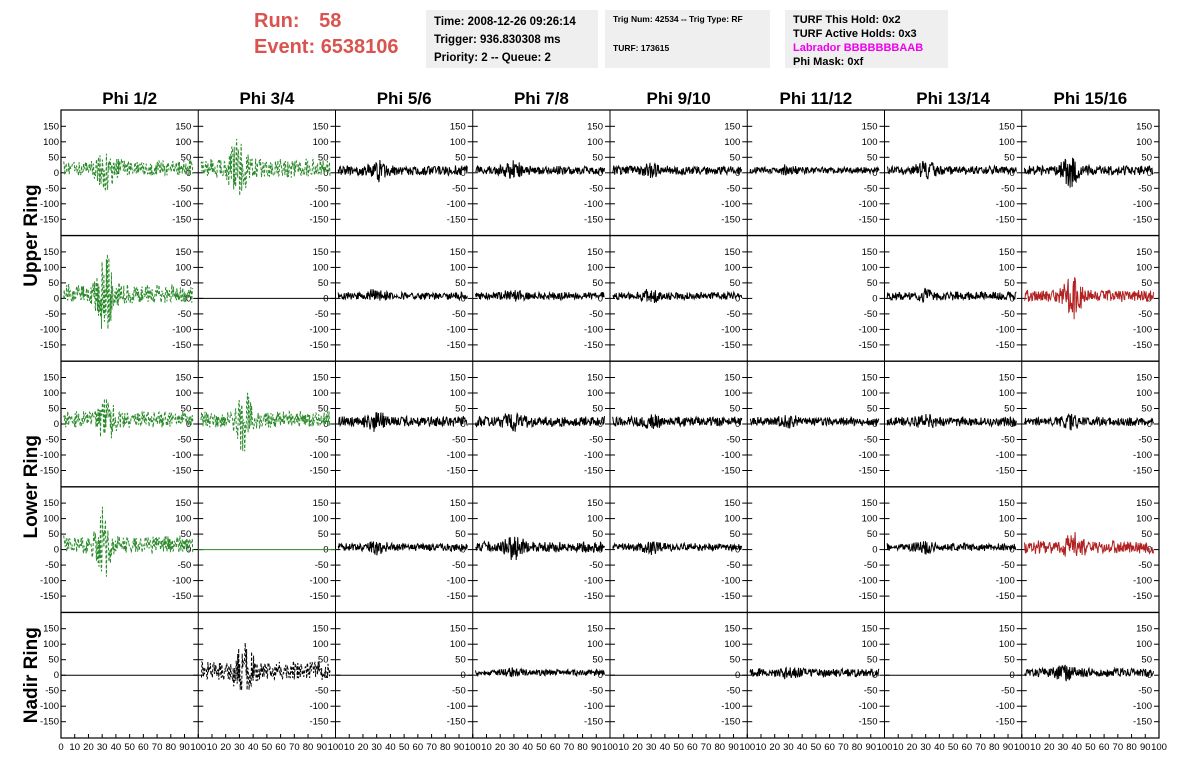 The image size is (1196, 772). I want to click on trigger-text: Trigger: 936.830308 ms, so click(497, 40).